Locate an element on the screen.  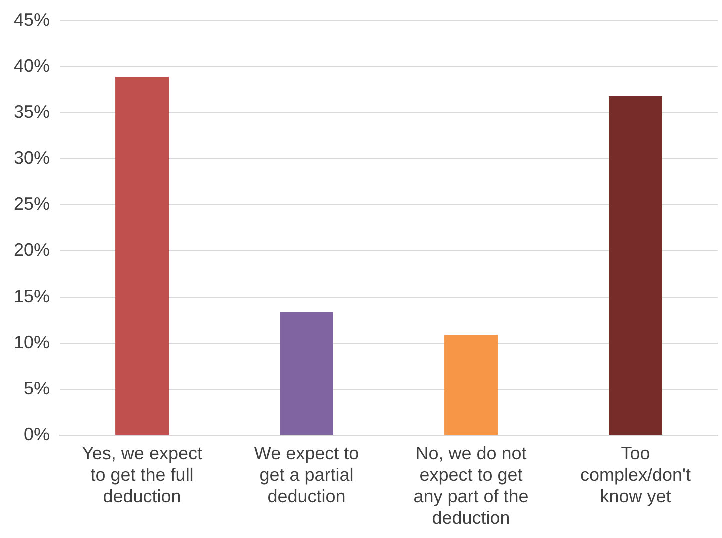
y-tick-label: 5% is located at coordinates (37, 388).